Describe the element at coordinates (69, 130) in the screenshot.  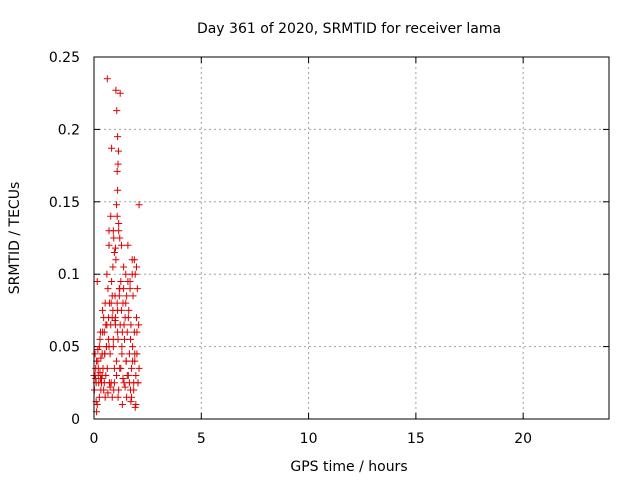
I see `y-tick-label: 0.2` at that location.